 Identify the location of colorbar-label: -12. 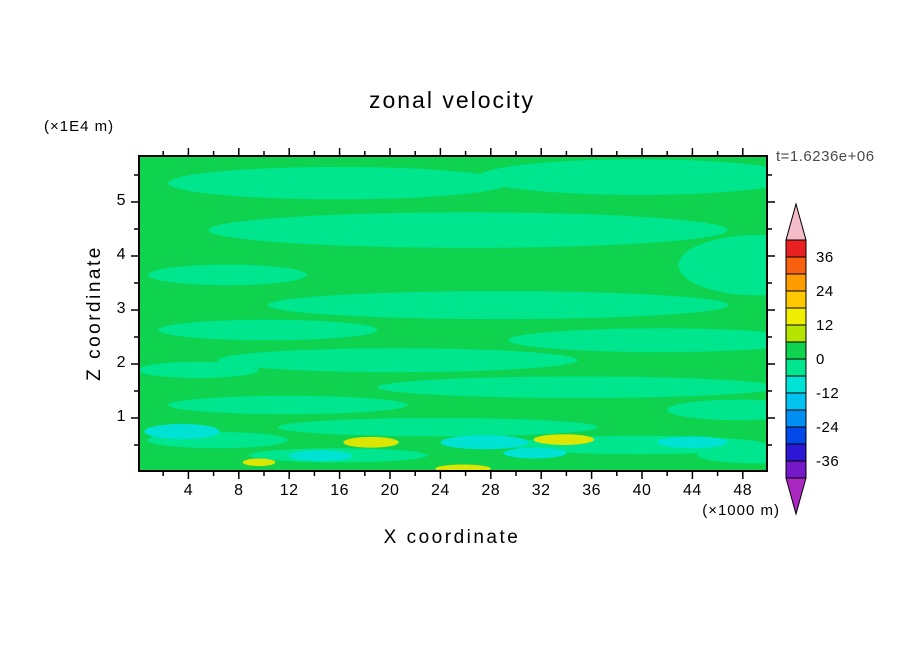
(827, 393).